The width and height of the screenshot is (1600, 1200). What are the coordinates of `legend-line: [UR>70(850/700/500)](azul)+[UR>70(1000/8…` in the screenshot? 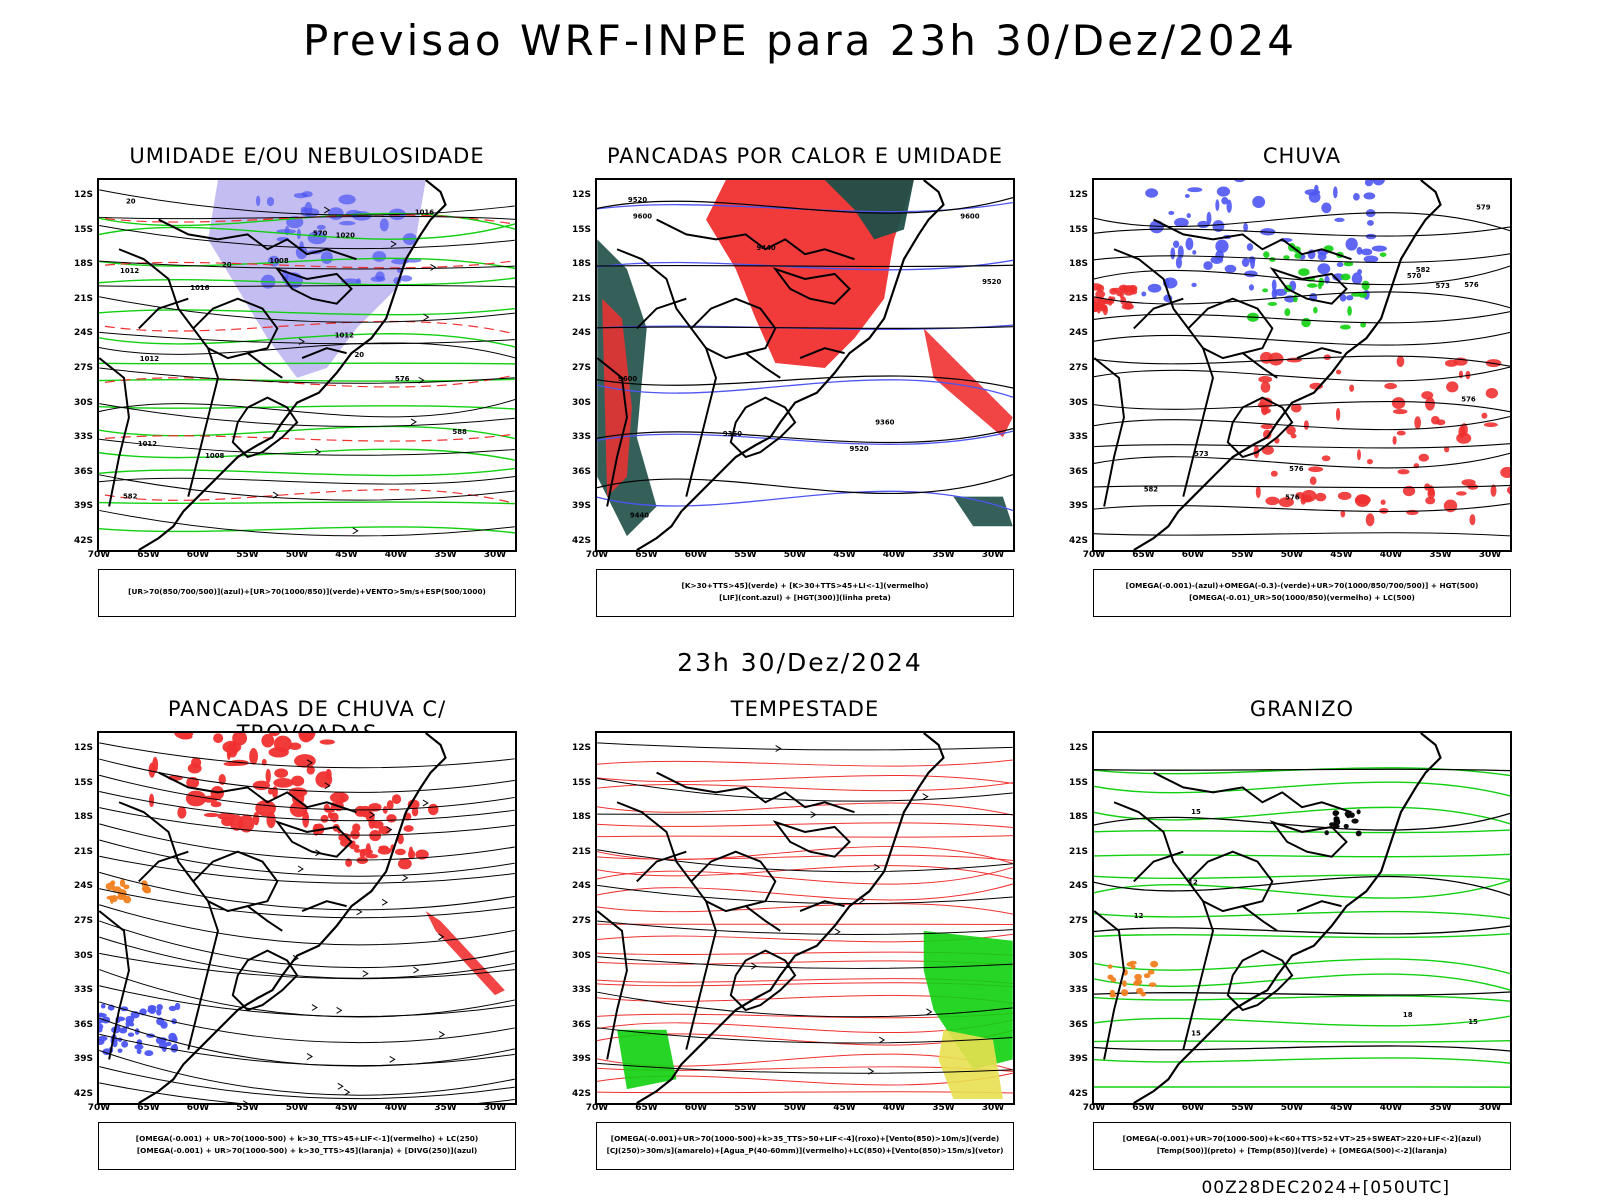 It's located at (307, 591).